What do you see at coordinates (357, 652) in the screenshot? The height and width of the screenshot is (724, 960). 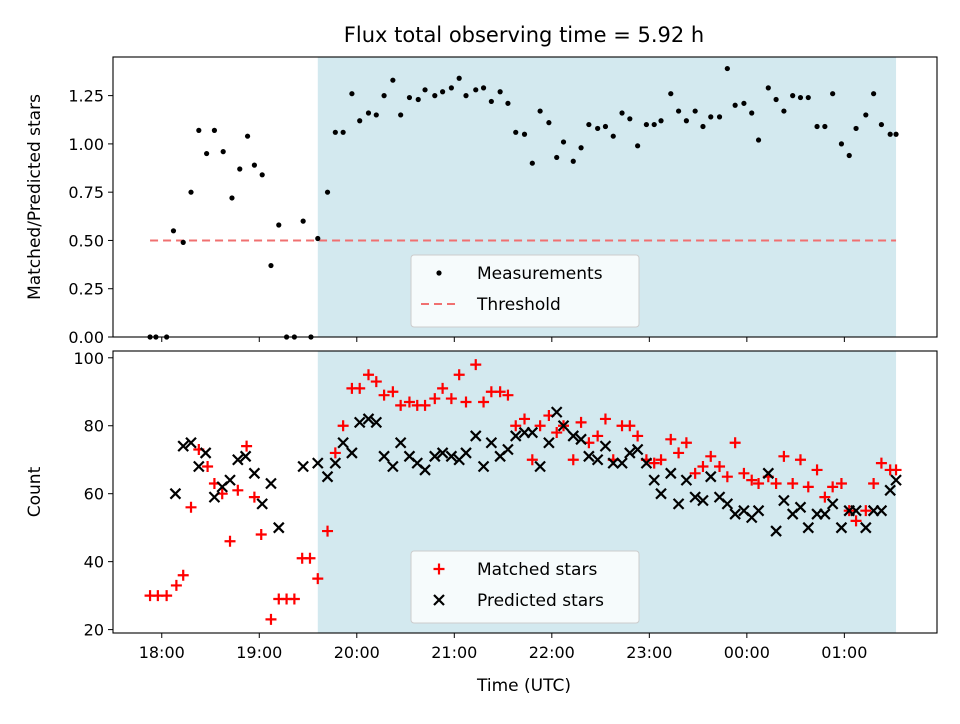 I see `x-tick-label: 20:00` at bounding box center [357, 652].